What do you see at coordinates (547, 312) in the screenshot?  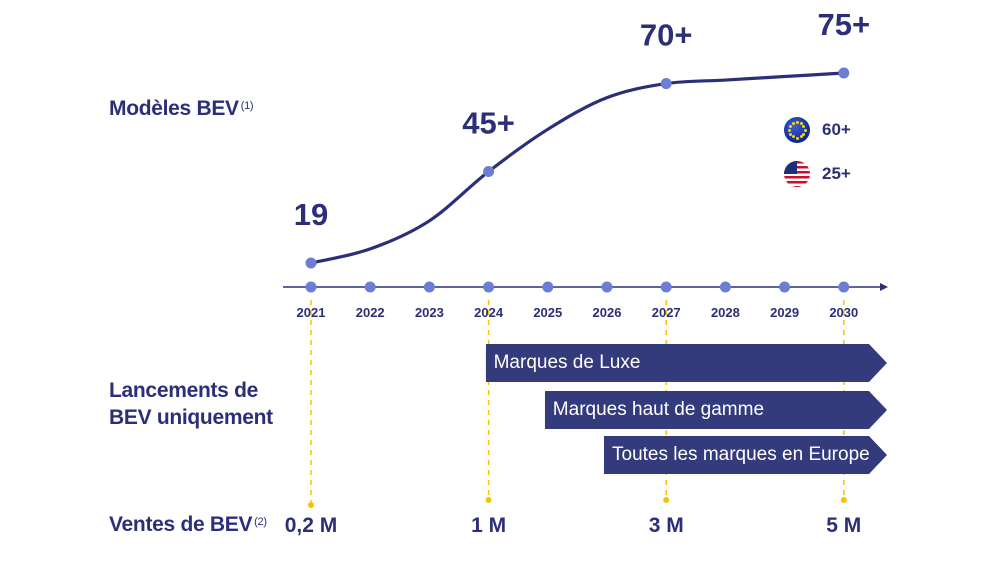 I see `year-label-2025: 2025` at bounding box center [547, 312].